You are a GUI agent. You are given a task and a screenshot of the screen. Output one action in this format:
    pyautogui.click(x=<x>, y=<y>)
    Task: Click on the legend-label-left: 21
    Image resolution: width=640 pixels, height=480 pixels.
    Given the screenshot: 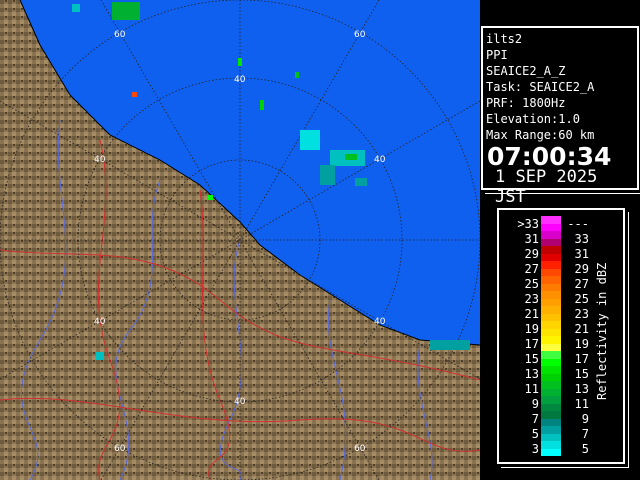 What is the action you would take?
    pyautogui.click(x=531, y=314)
    